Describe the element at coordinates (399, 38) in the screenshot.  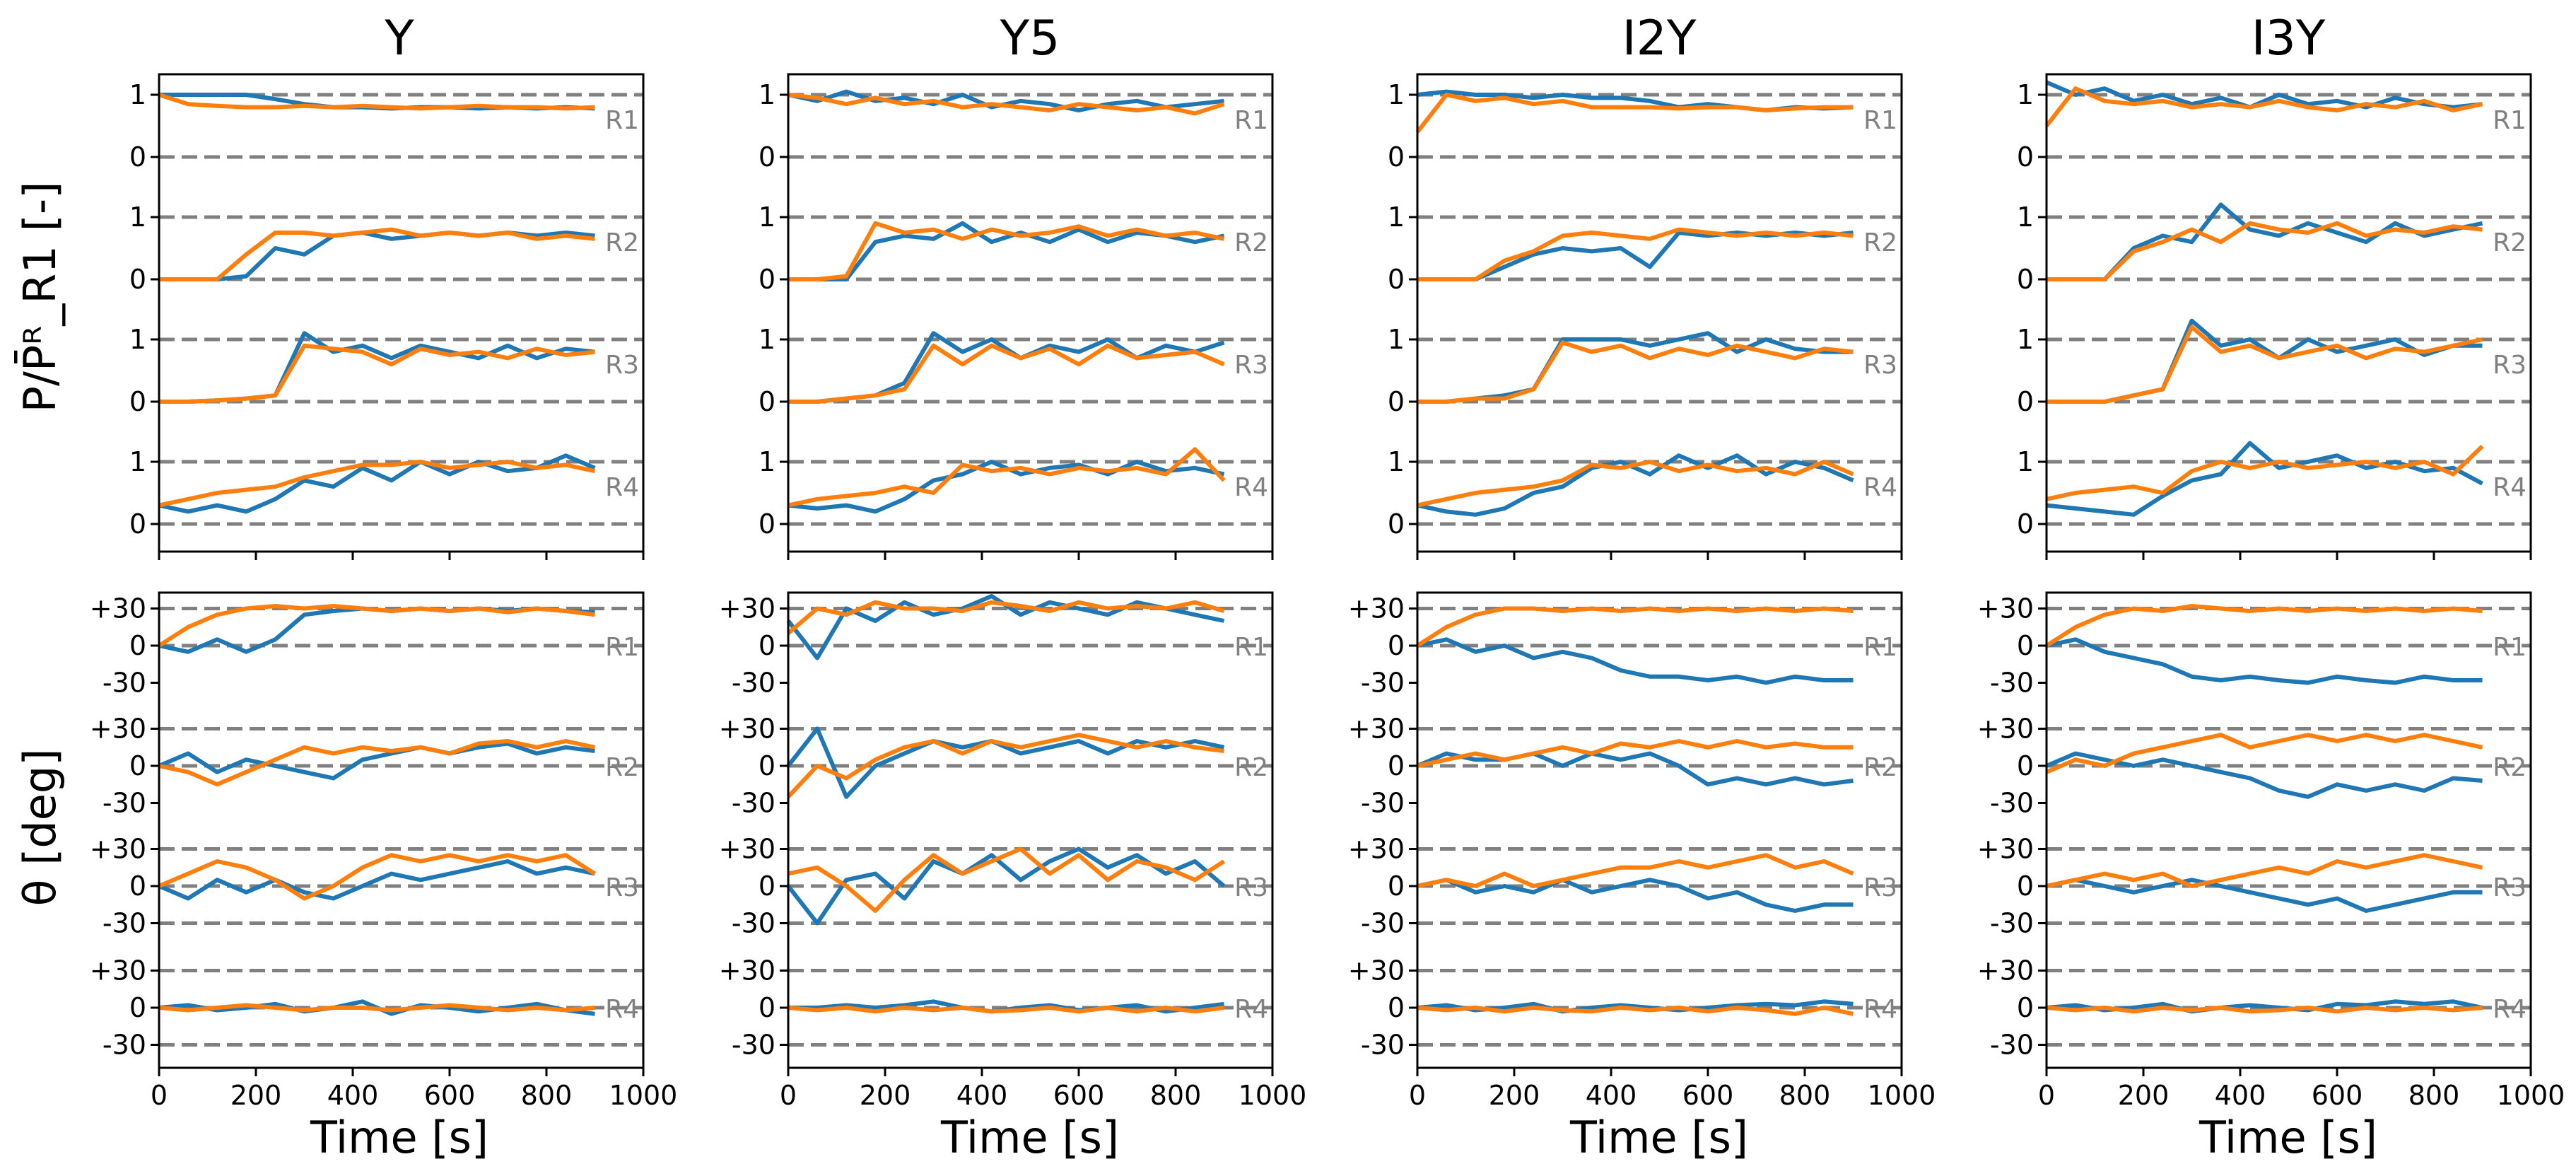
I see `column-title-y: Y` at that location.